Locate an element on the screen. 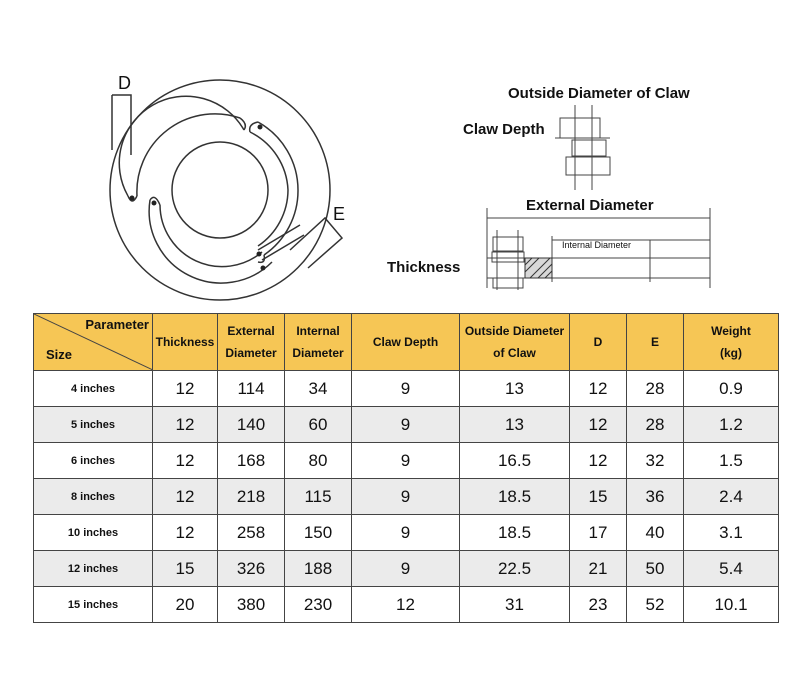 This screenshot has height=680, width=800. cross-section-drawing is located at coordinates (598, 197).